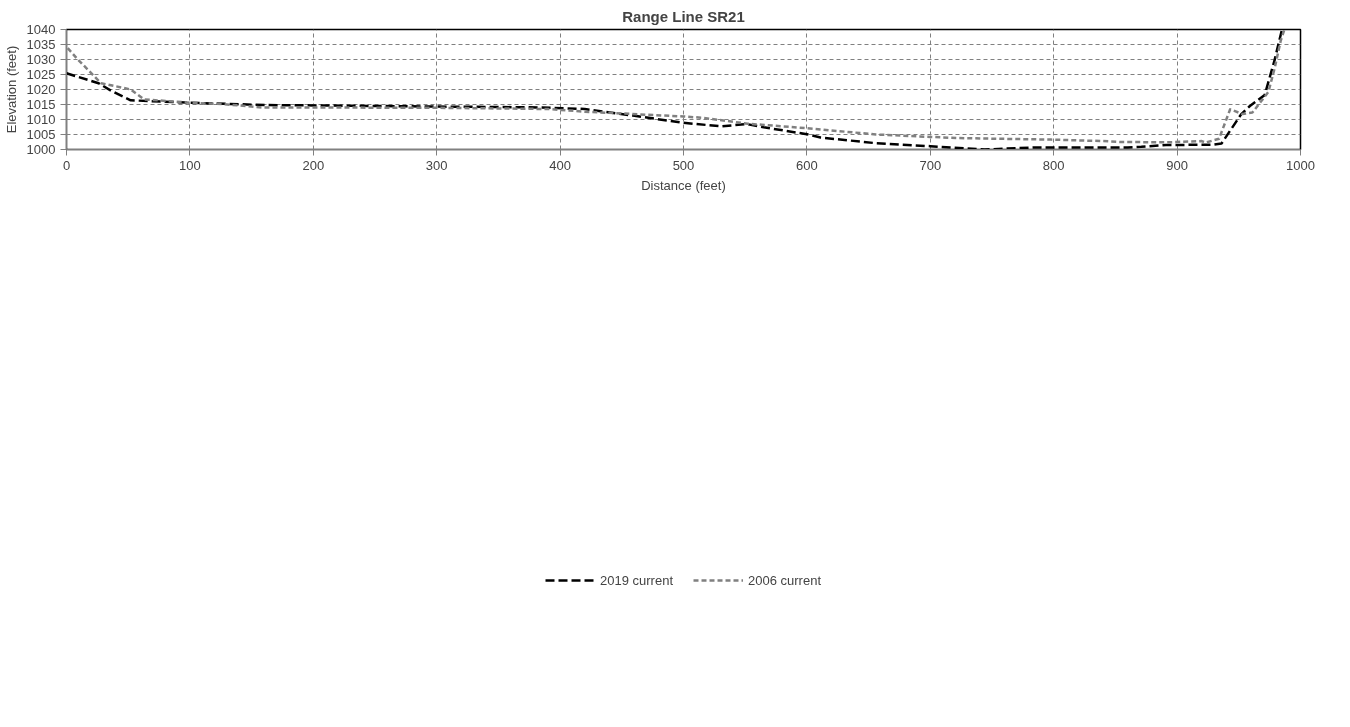  What do you see at coordinates (784, 580) in the screenshot?
I see `legend-label: 2006 current` at bounding box center [784, 580].